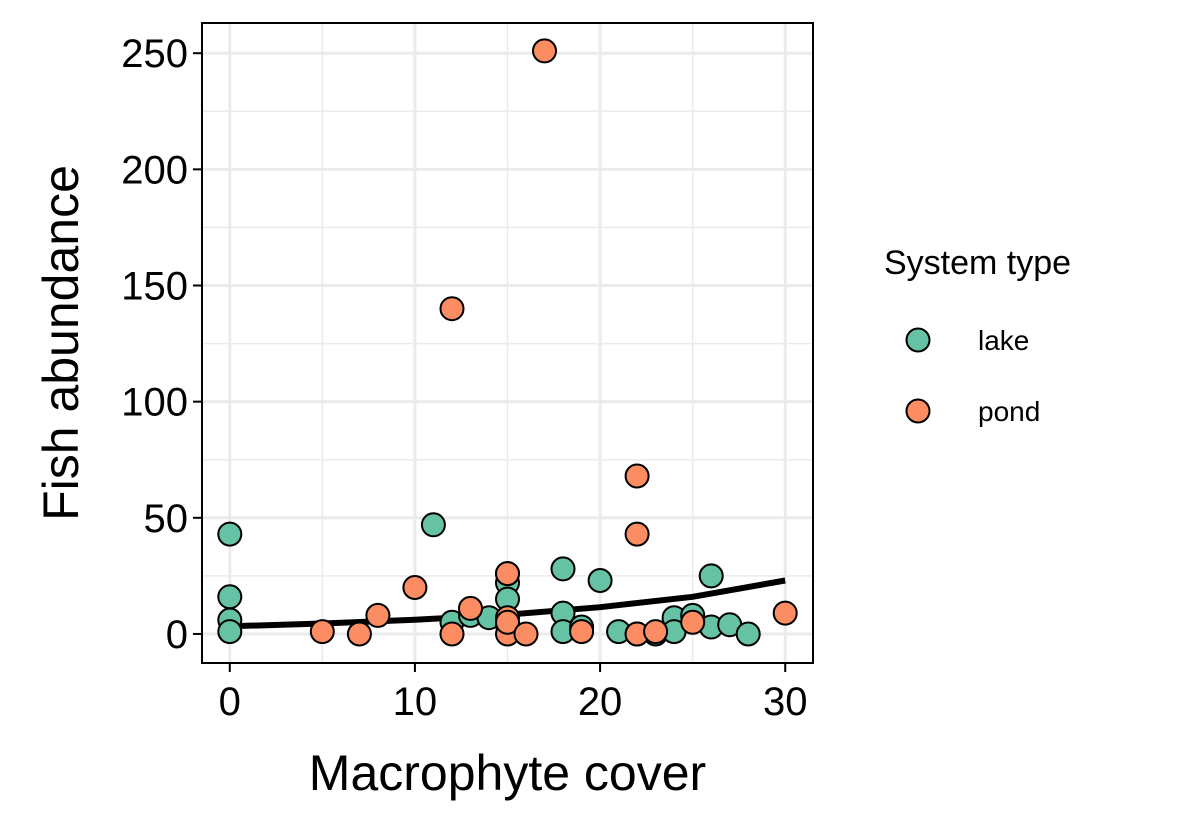 The image size is (1181, 826). What do you see at coordinates (1009, 411) in the screenshot?
I see `legend-label-pond: pond` at bounding box center [1009, 411].